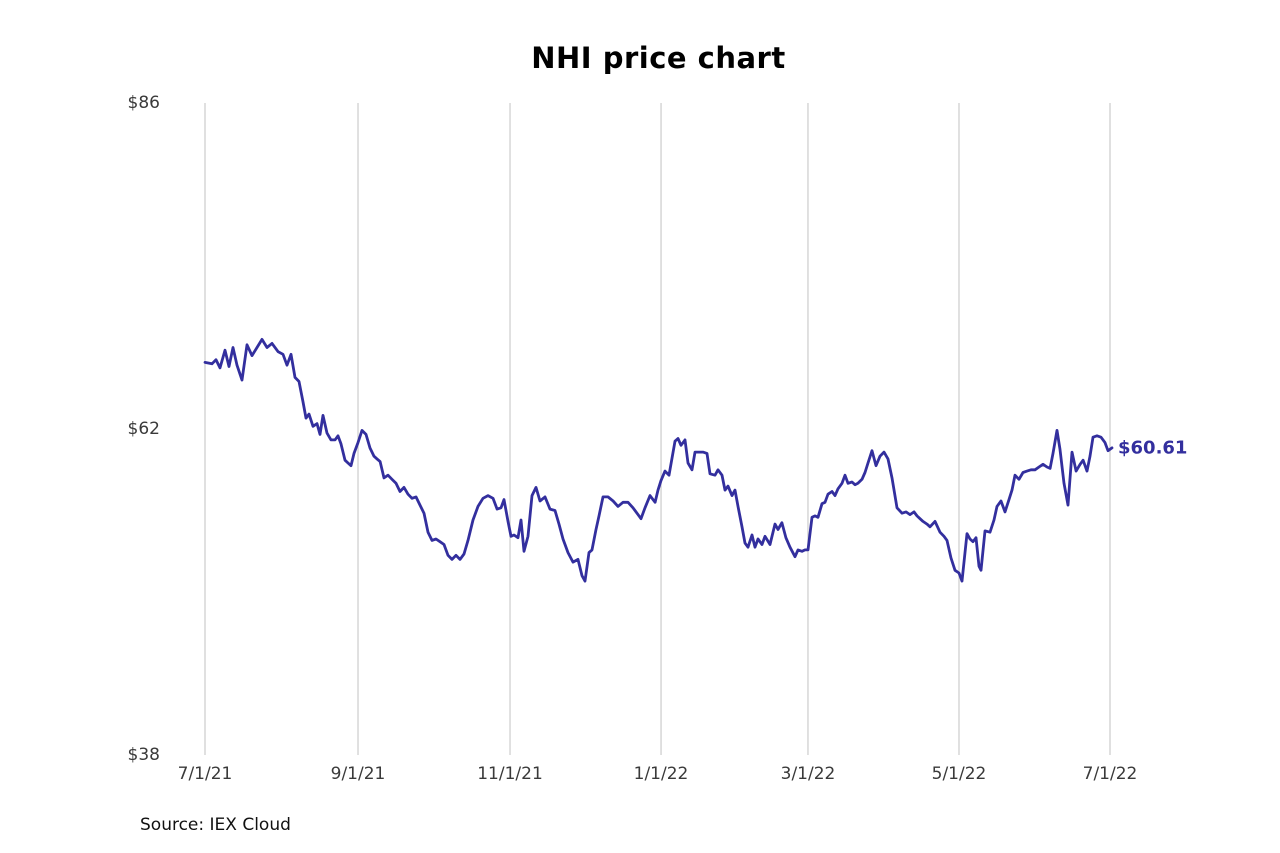  I want to click on chart-title: NHI price chart, so click(658, 58).